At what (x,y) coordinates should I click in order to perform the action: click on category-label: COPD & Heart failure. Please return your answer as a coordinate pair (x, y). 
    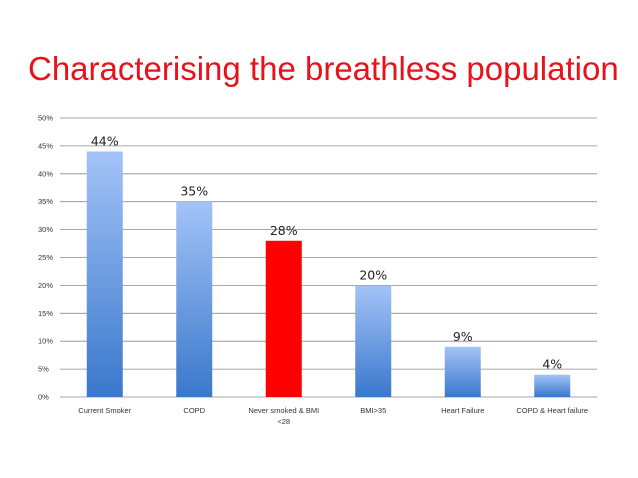
    Looking at the image, I should click on (552, 410).